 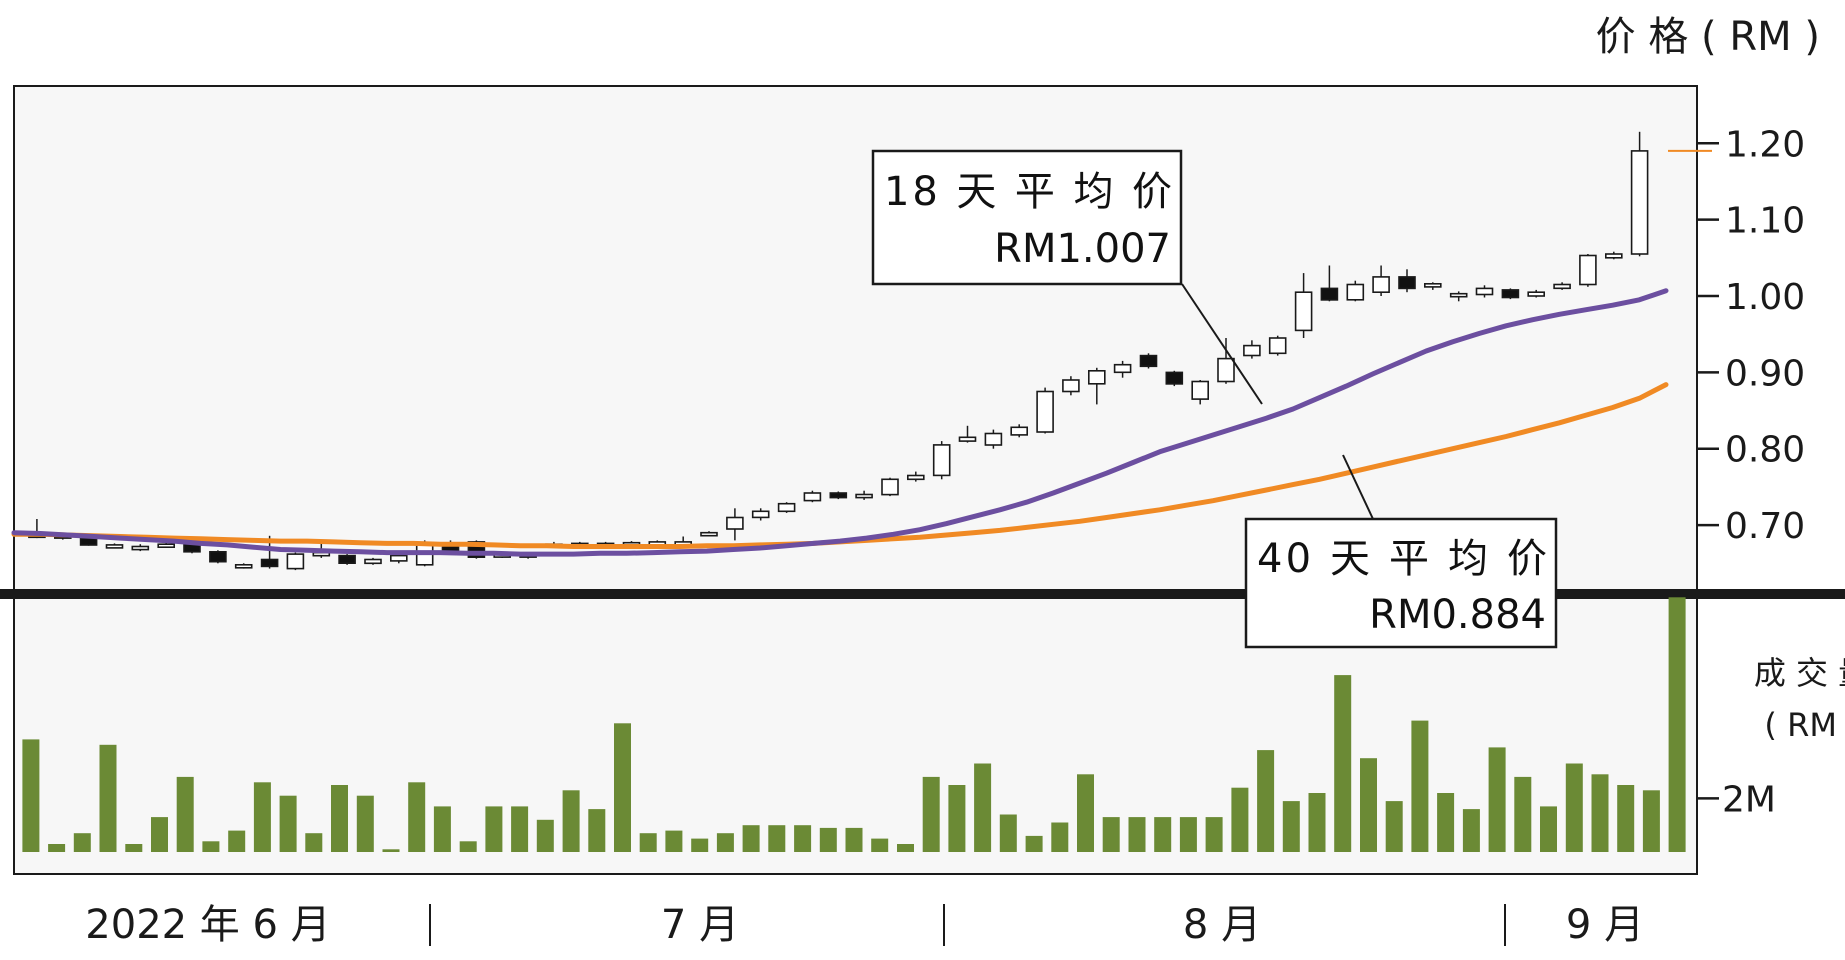 I want to click on month-label: 7 月, so click(x=700, y=925).